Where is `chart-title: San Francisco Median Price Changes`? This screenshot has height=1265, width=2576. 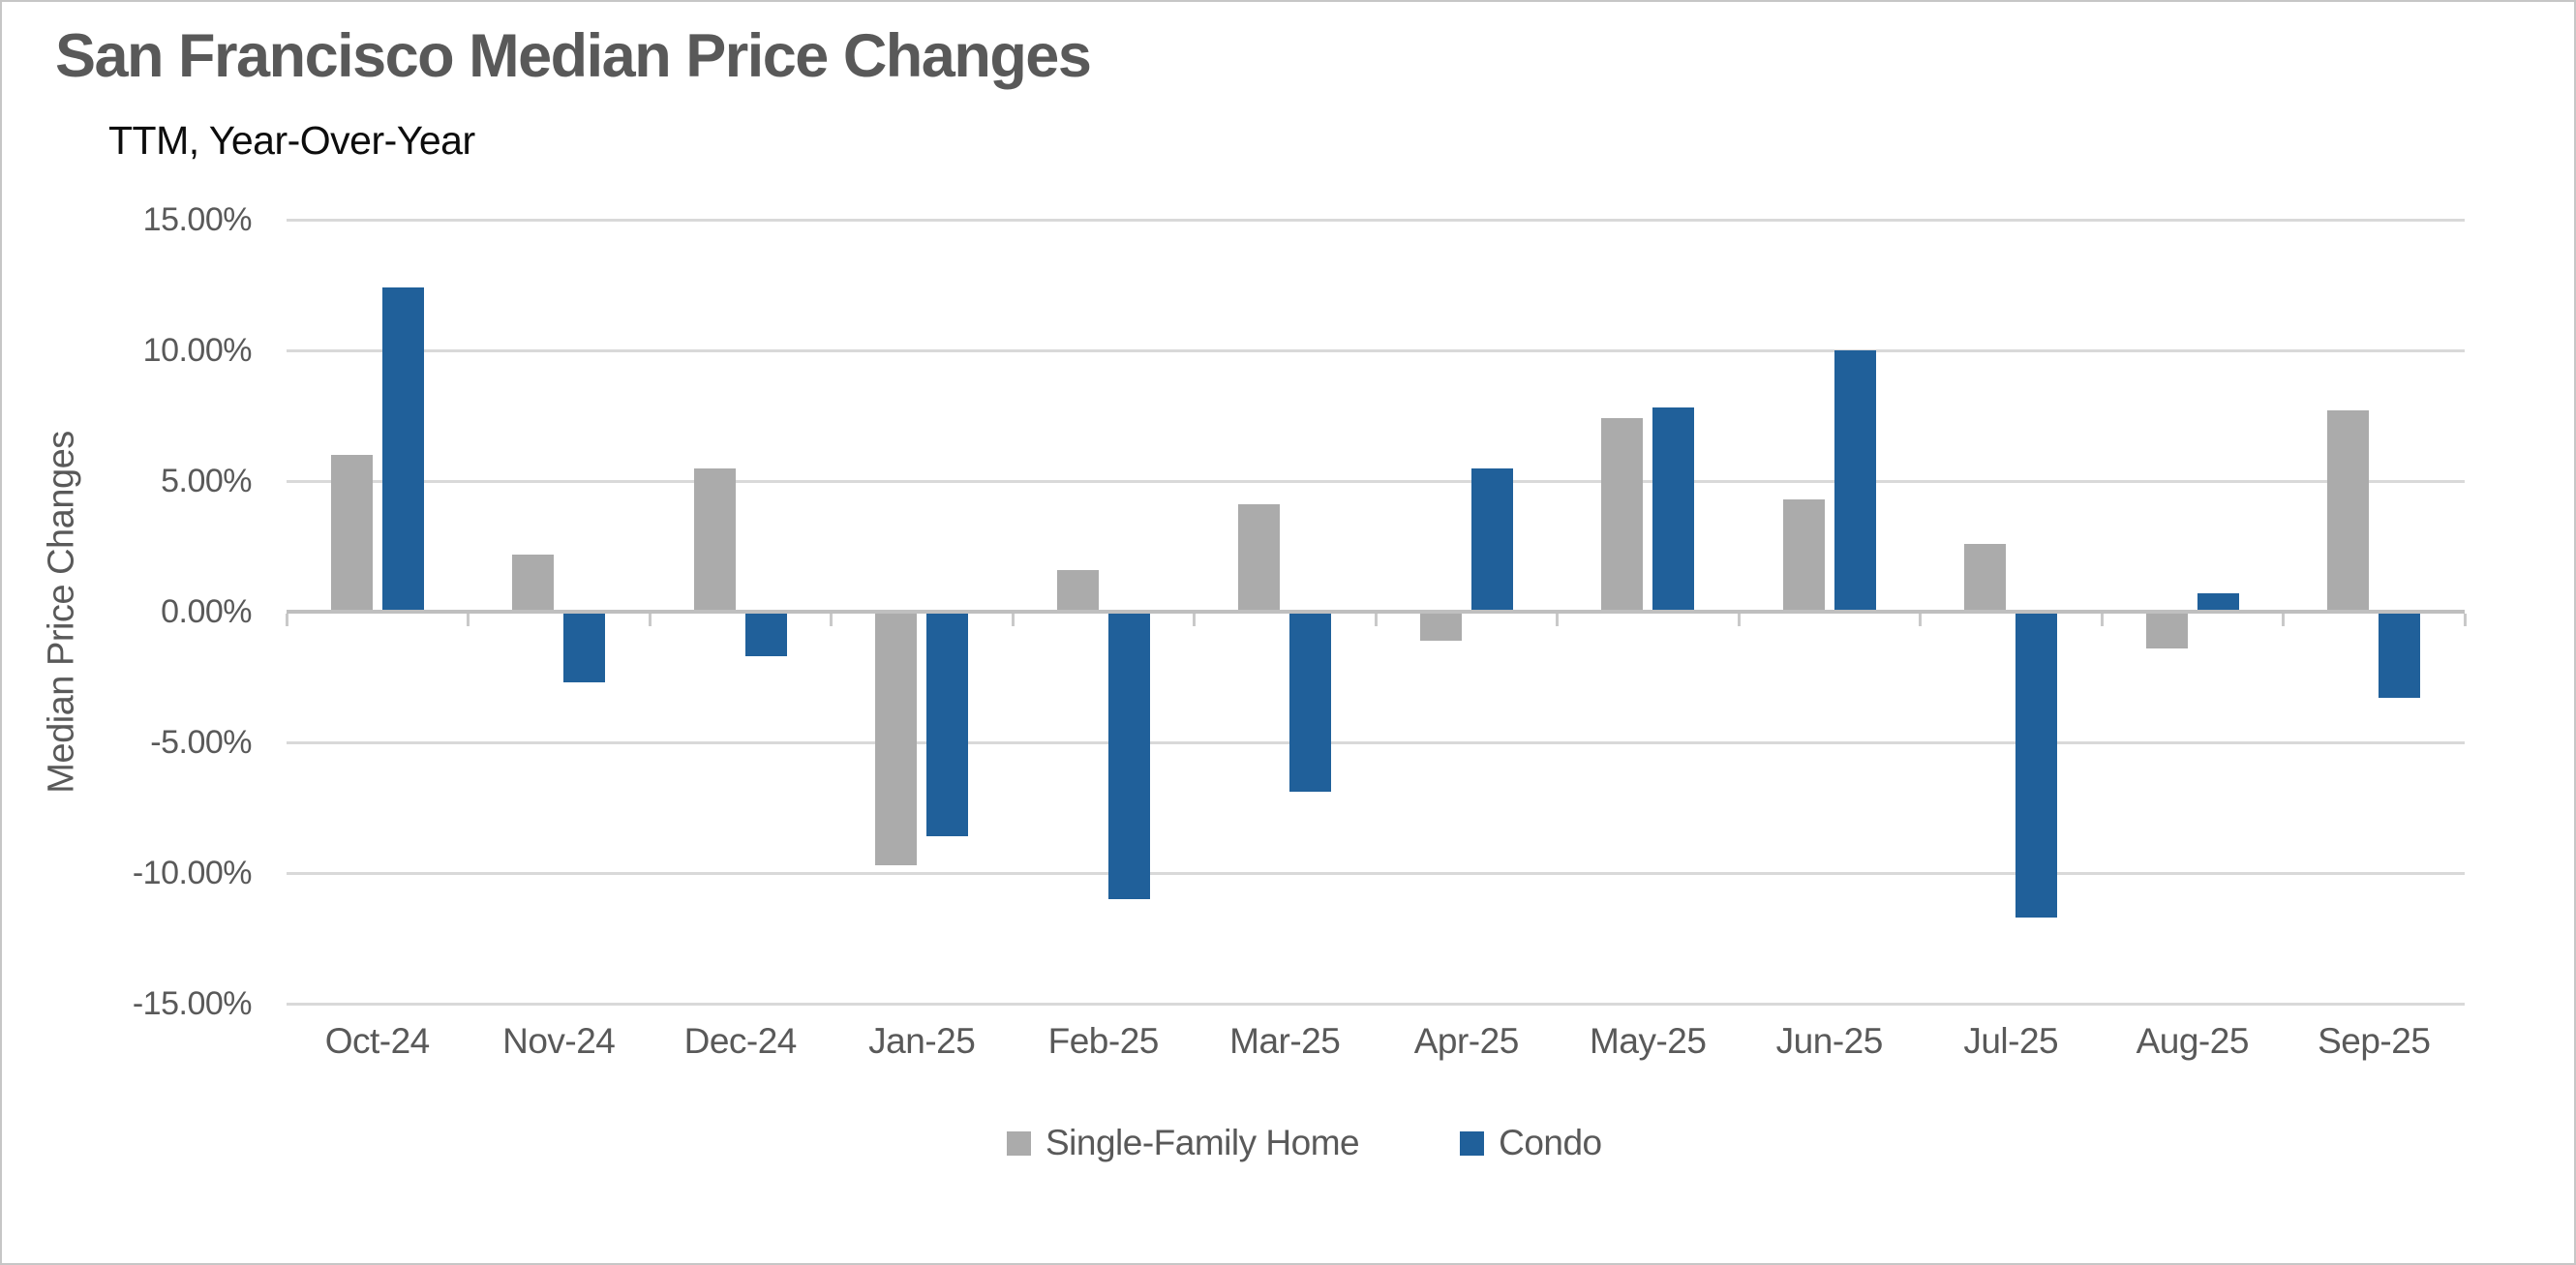 chart-title: San Francisco Median Price Changes is located at coordinates (573, 56).